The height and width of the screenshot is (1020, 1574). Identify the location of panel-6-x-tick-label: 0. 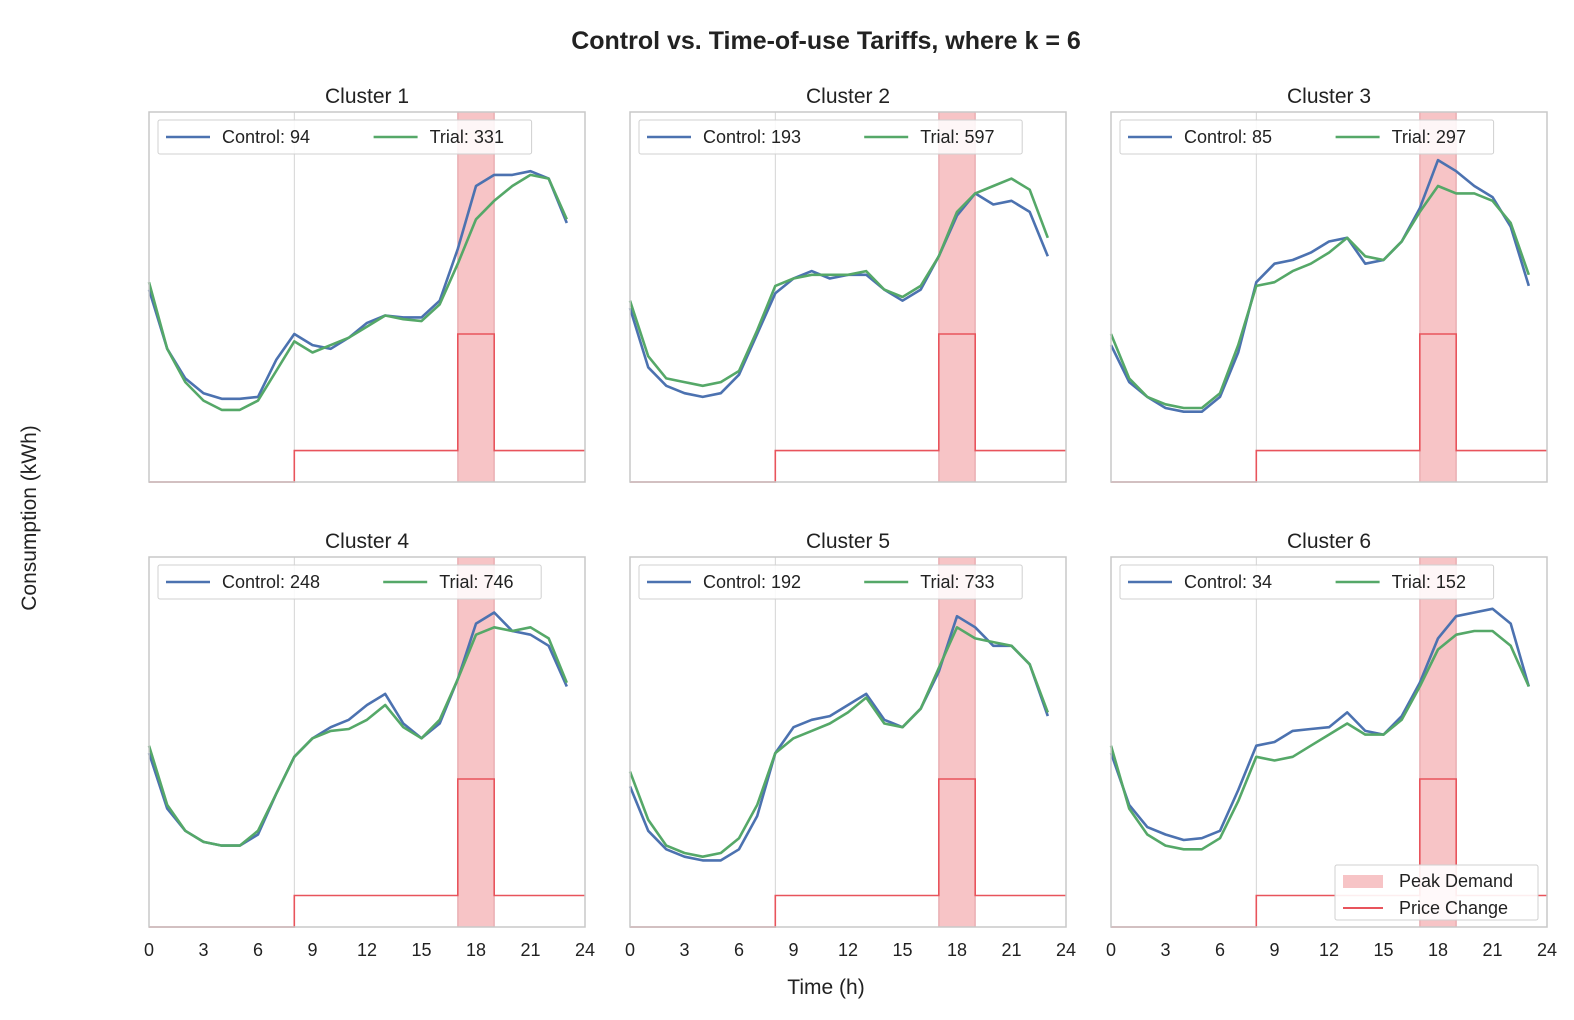
(1111, 950).